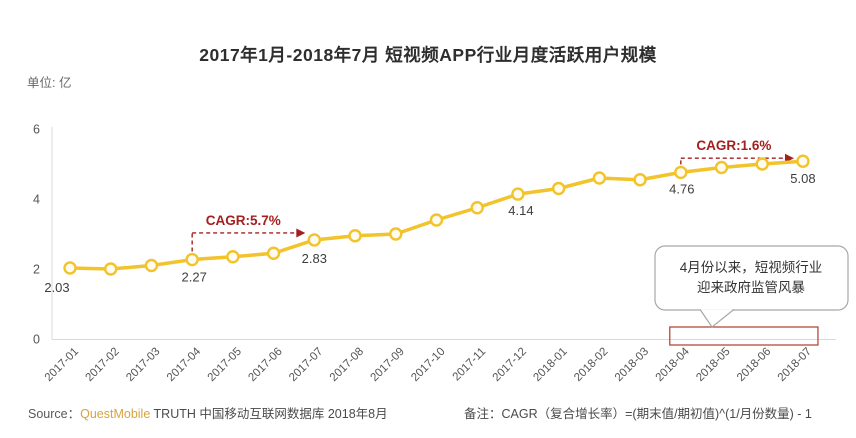  I want to click on source-description: TRUTH 中国移动互联网数据库 2018年8月, so click(269, 414).